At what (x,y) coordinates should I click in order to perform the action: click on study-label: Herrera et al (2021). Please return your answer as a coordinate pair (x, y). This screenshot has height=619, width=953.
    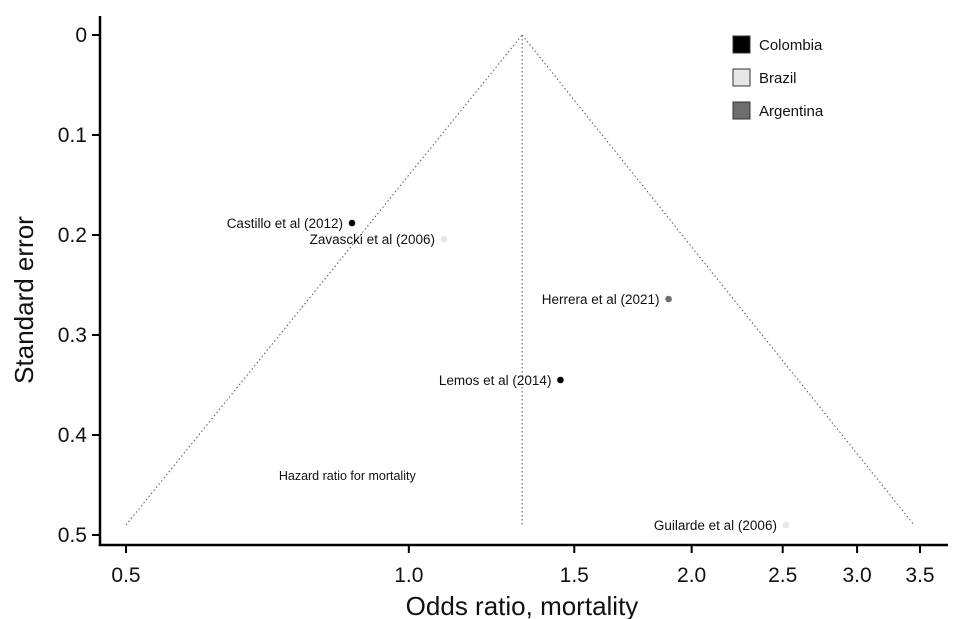
    Looking at the image, I should click on (601, 299).